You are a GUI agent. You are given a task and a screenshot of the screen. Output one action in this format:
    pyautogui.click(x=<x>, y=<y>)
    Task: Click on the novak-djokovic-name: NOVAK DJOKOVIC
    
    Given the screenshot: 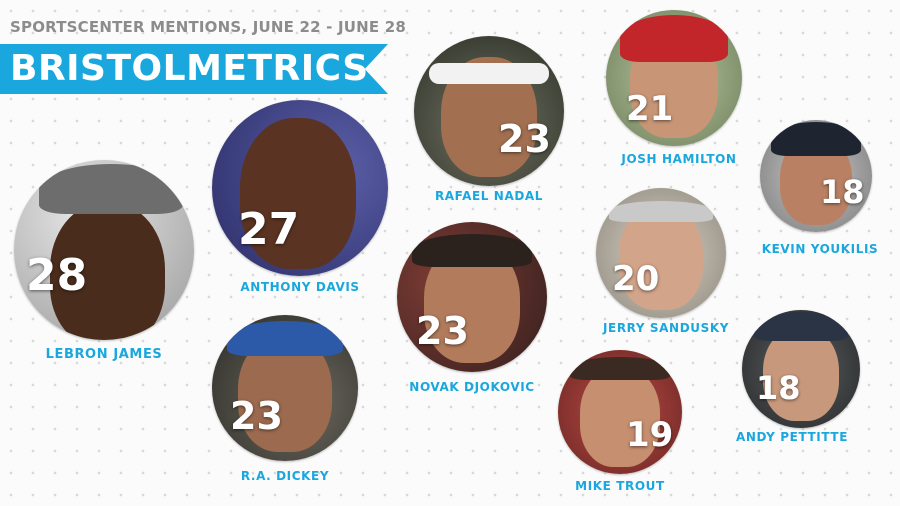 What is the action you would take?
    pyautogui.click(x=472, y=387)
    